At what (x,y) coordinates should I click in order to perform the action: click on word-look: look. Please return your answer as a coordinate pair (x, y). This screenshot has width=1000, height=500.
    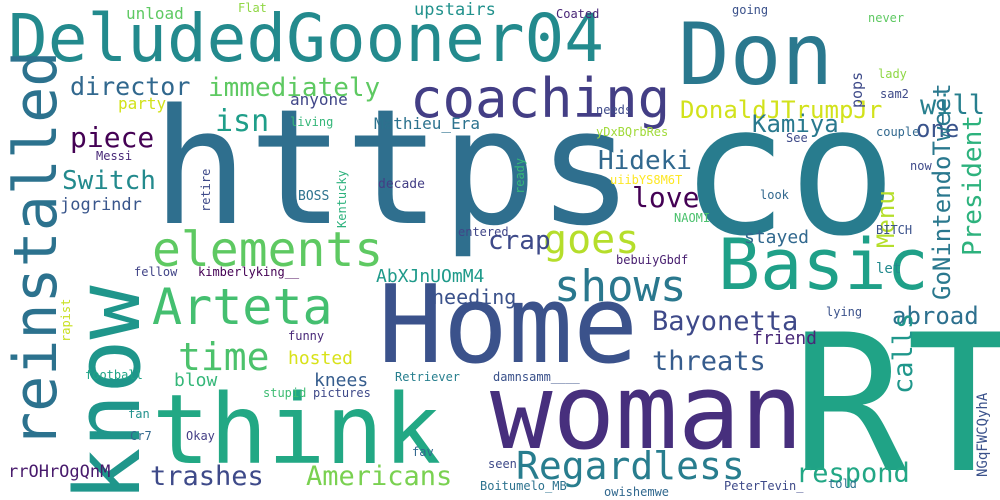
    Looking at the image, I should click on (774, 195).